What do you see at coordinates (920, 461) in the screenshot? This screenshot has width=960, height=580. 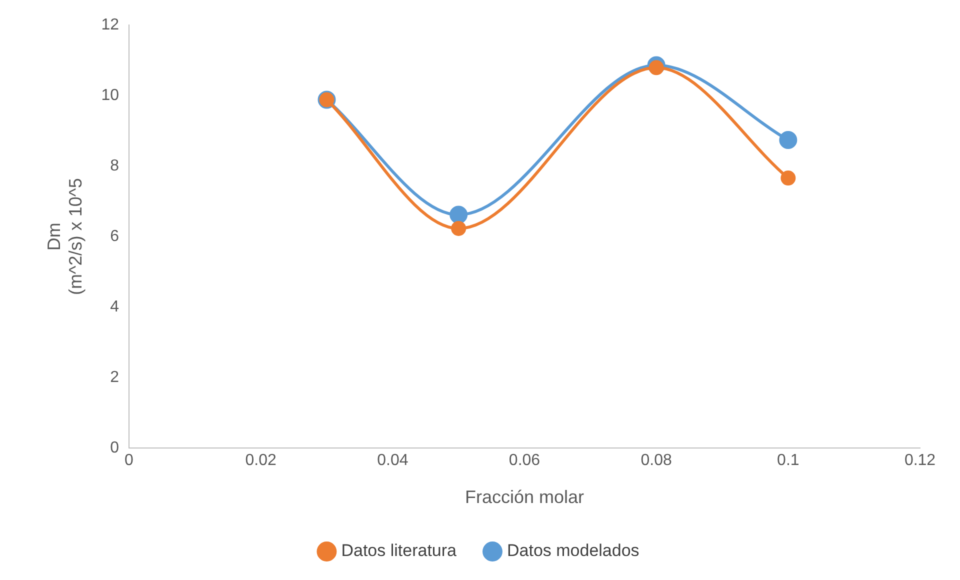 I see `x-tick-label: 0.12` at bounding box center [920, 461].